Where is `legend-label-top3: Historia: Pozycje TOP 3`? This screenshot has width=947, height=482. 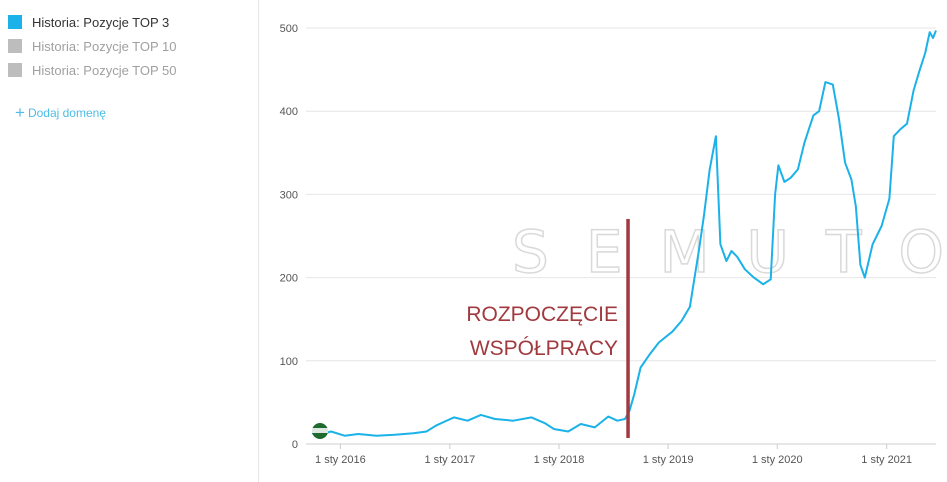 legend-label-top3: Historia: Pozycje TOP 3 is located at coordinates (101, 22).